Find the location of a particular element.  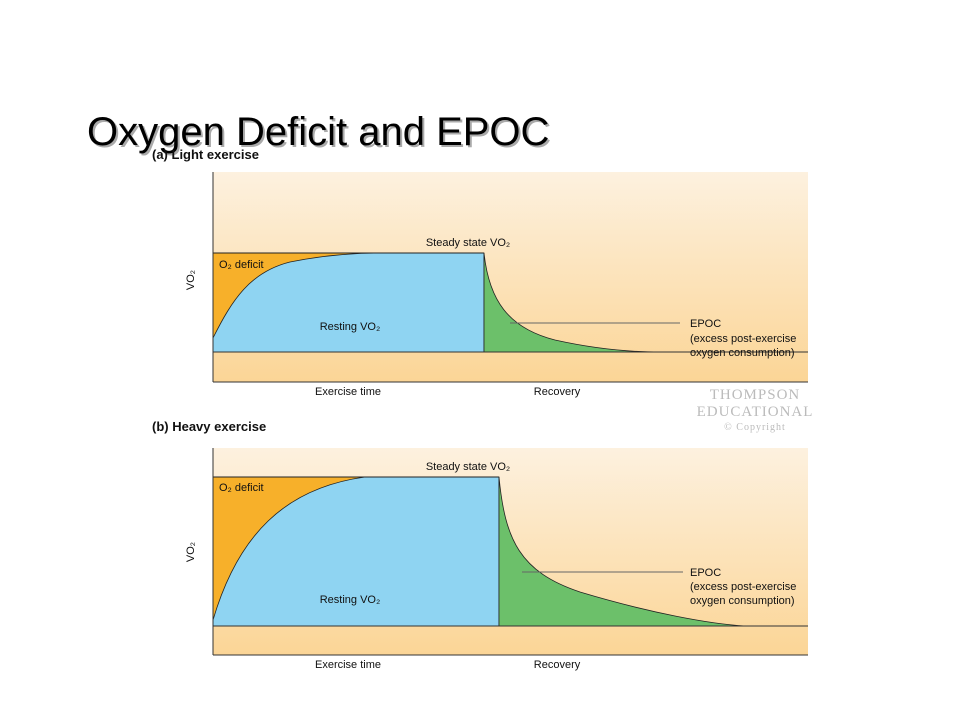

panel-label: (b) Heavy exercise is located at coordinates (209, 426).